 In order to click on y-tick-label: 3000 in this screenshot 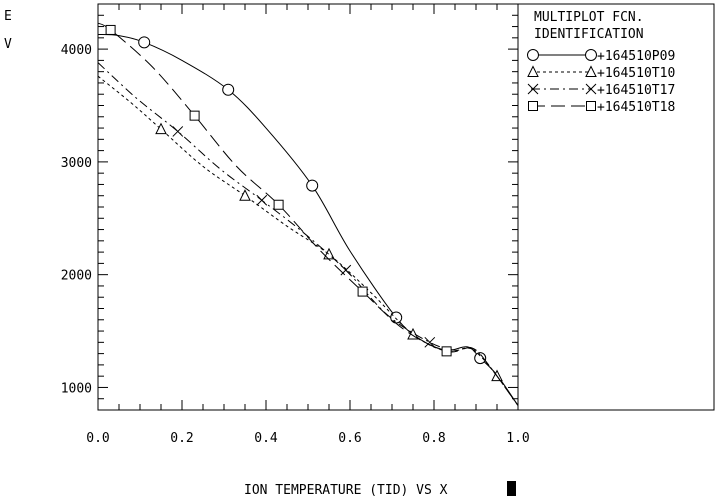, I will do `click(76, 163)`.